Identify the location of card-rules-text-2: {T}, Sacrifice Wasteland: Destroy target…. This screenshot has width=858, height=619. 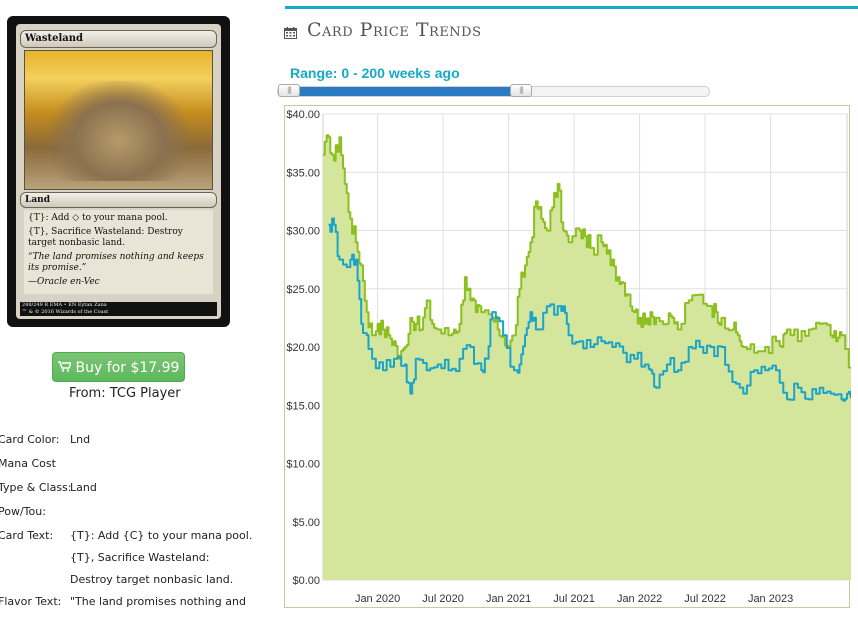
(105, 237).